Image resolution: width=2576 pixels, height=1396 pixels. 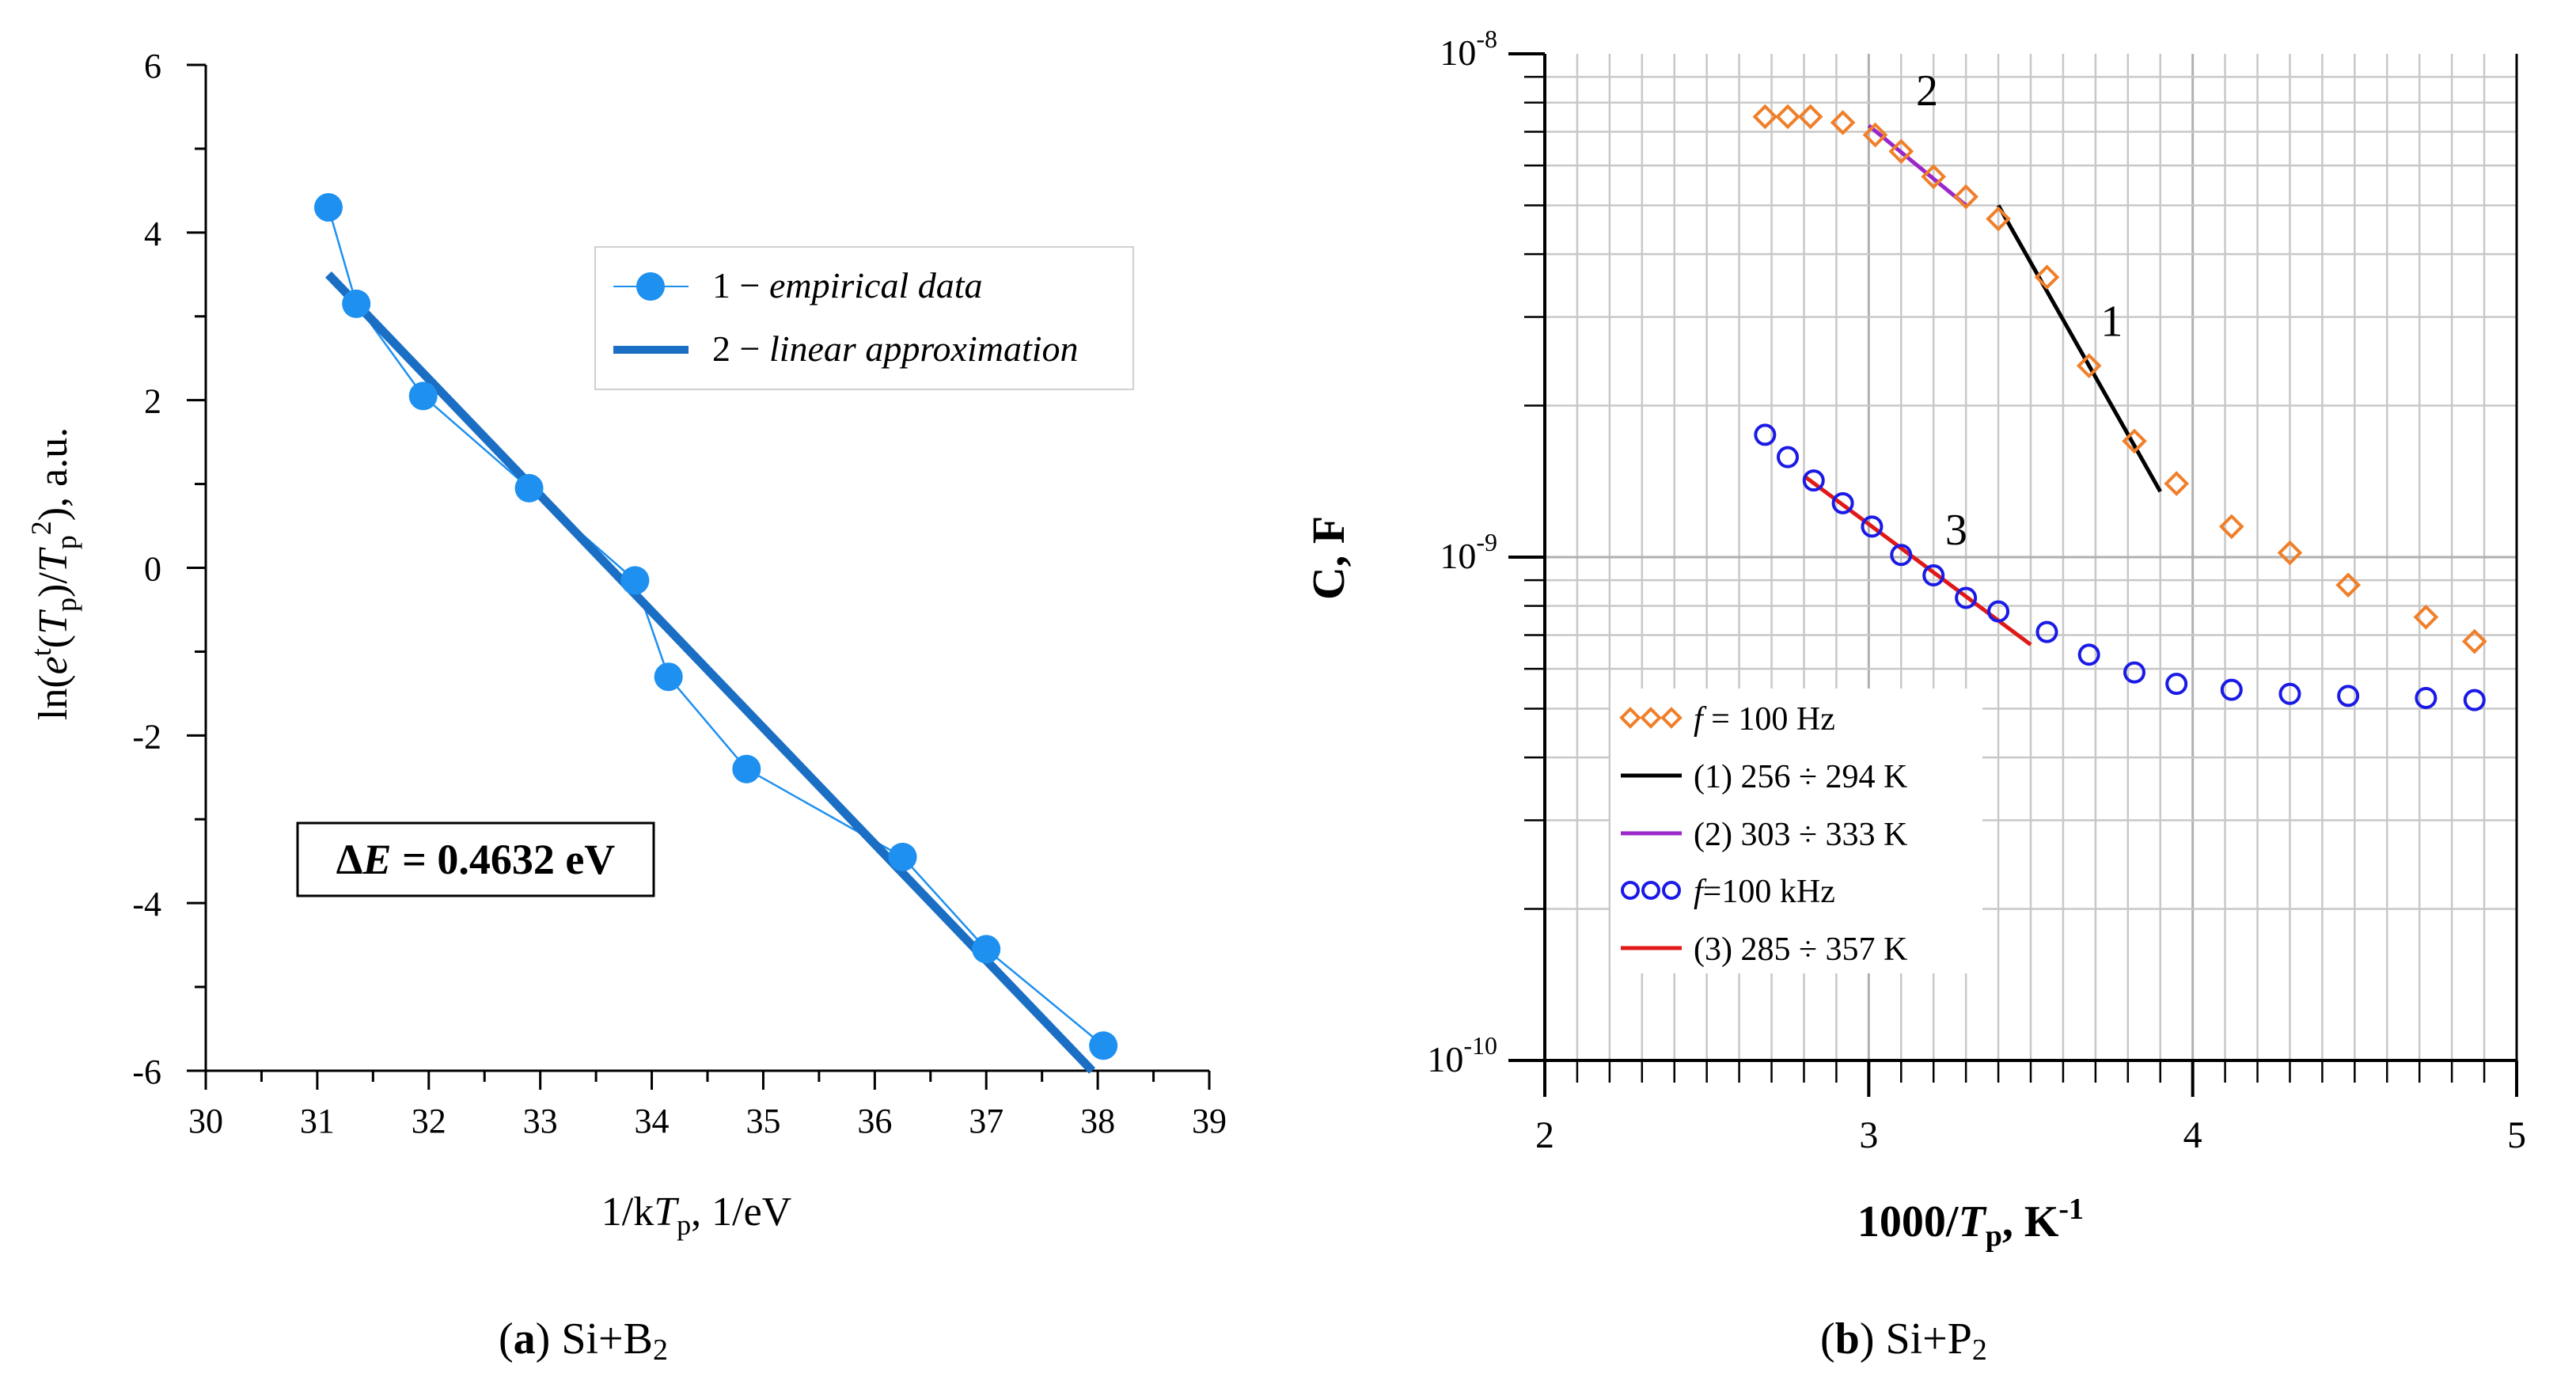 I want to click on legend-marker-circle, so click(x=1650, y=890).